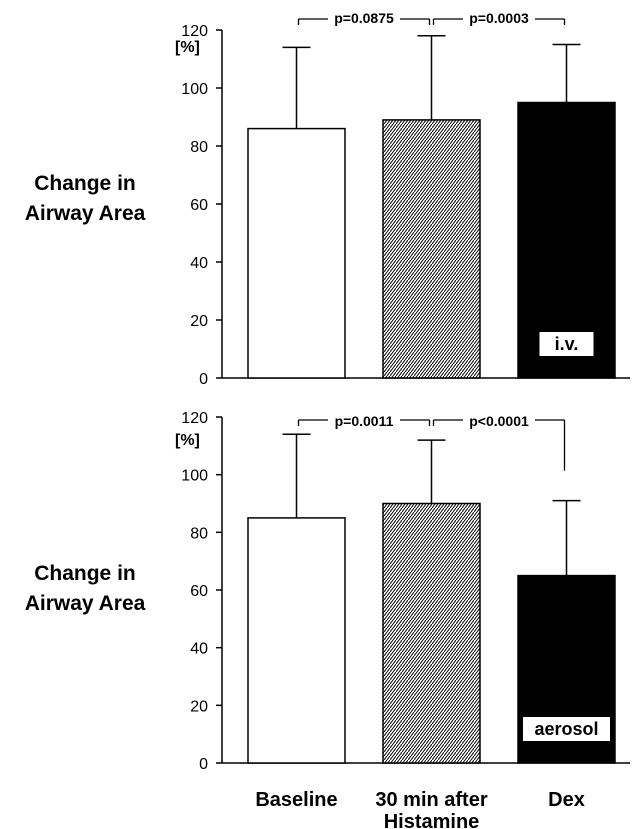 Image resolution: width=636 pixels, height=829 pixels. I want to click on p-value-label: p=0.0875, so click(364, 18).